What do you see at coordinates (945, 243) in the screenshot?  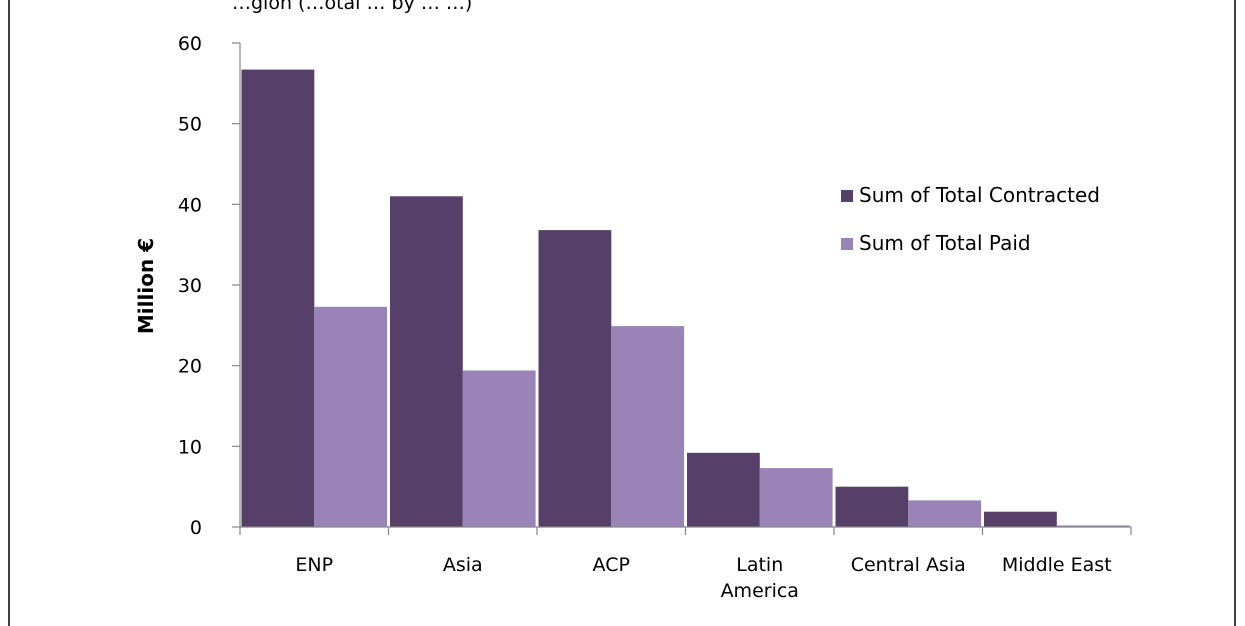 I see `legend-label-1: Sum of Total Paid` at bounding box center [945, 243].